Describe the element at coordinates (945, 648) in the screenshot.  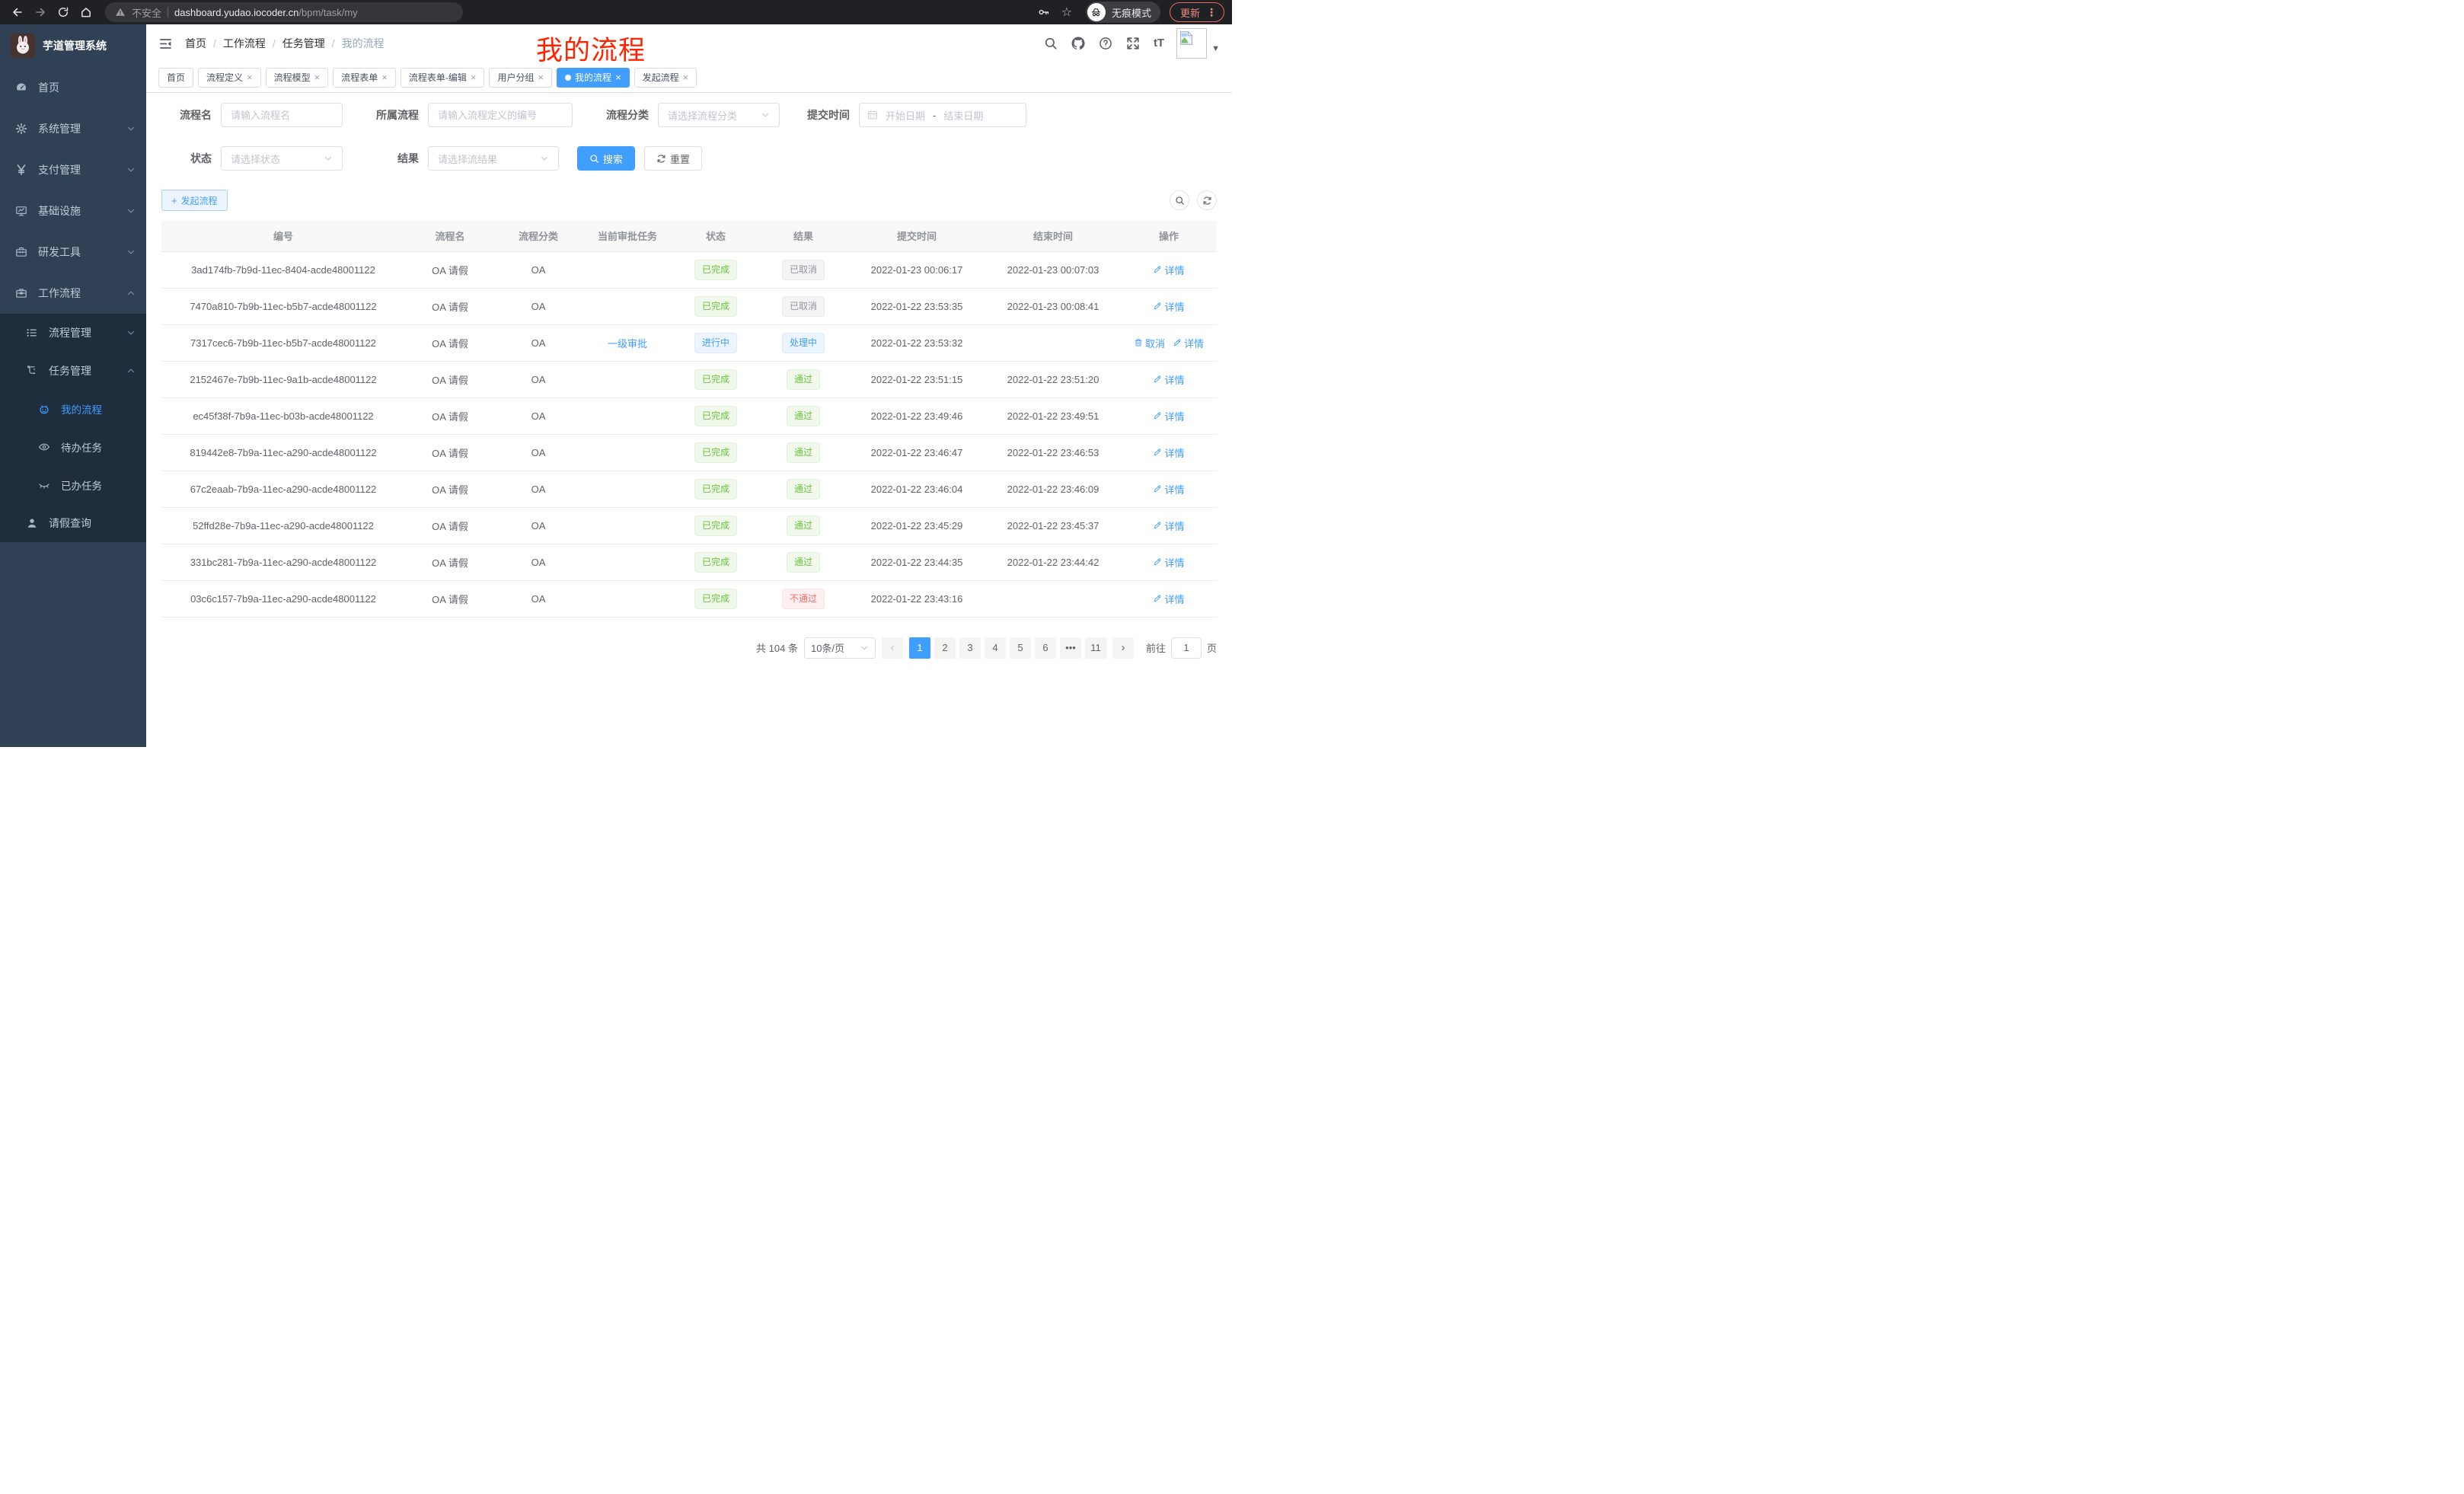
I see `page-button: 2` at that location.